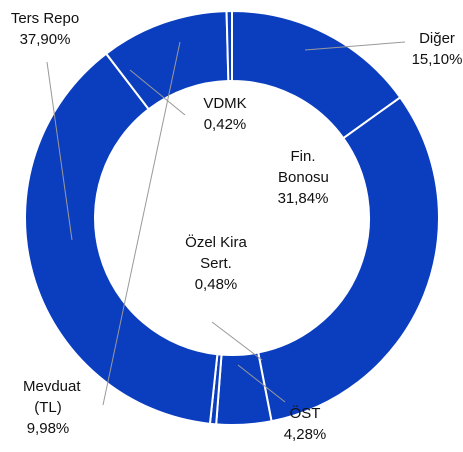 The width and height of the screenshot is (463, 452). Describe the element at coordinates (48, 428) in the screenshot. I see `value-label: 9,98%` at that location.